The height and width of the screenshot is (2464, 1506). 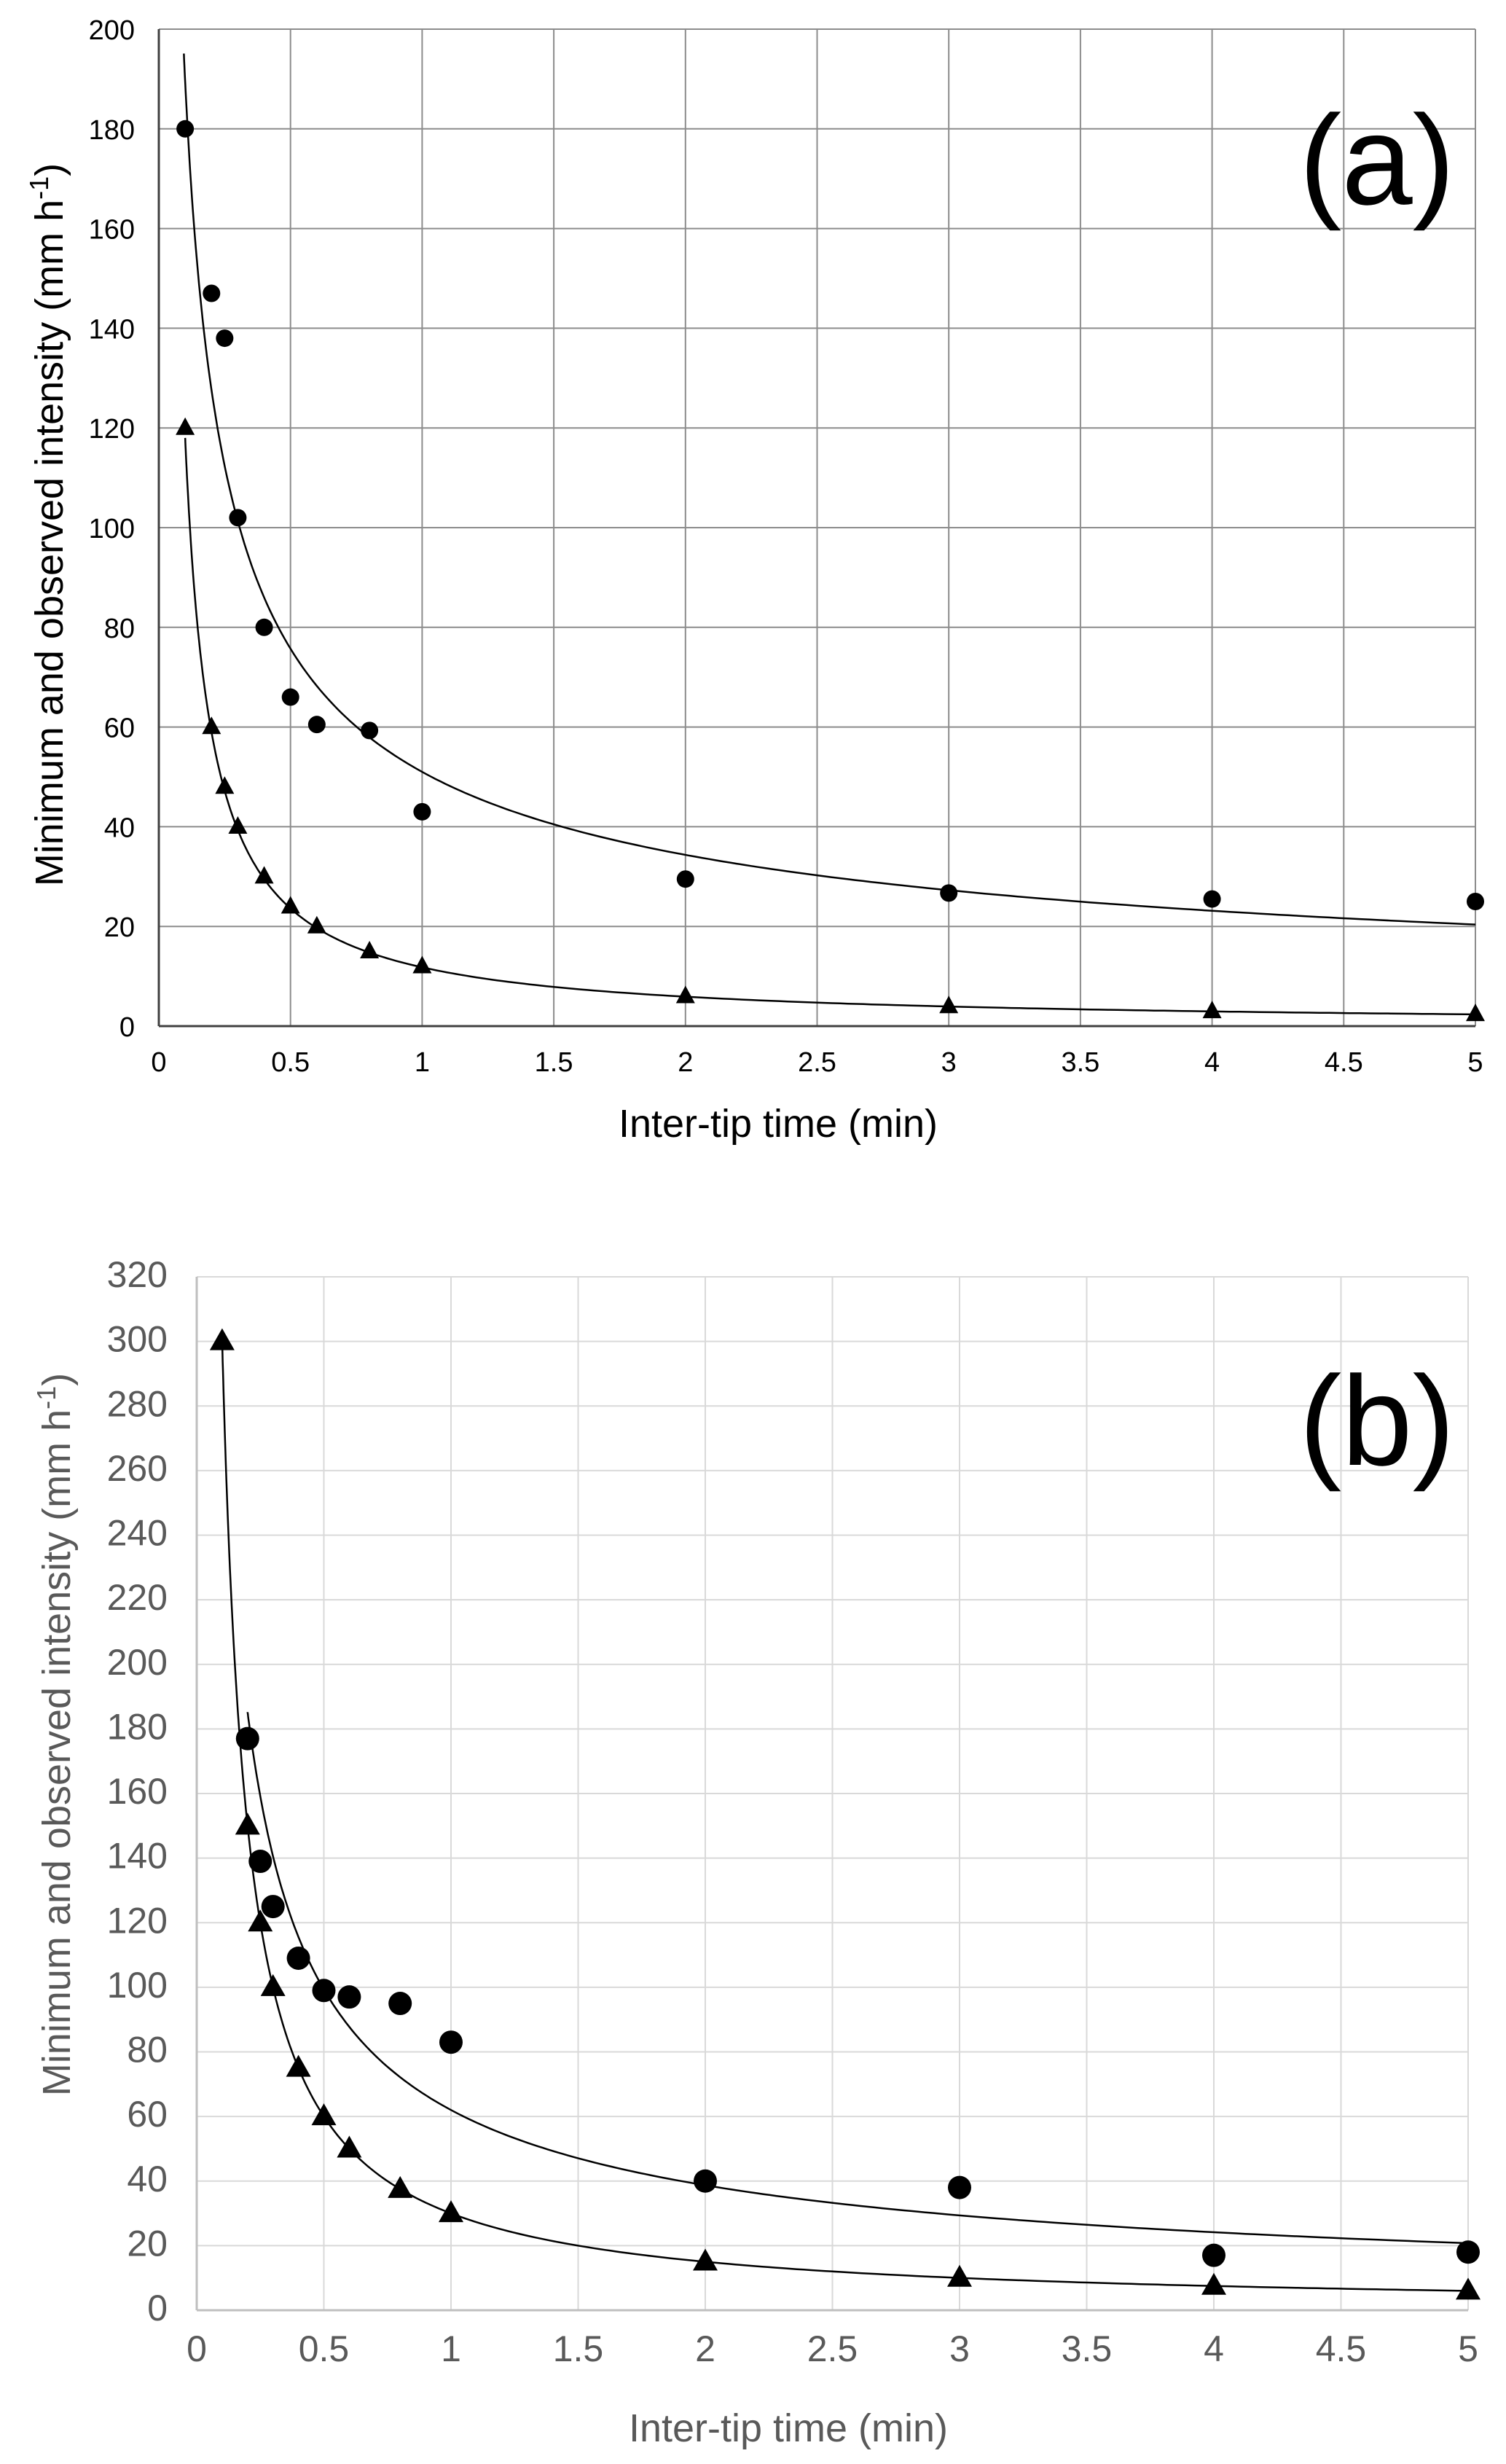 What do you see at coordinates (554, 1062) in the screenshot?
I see `x-tick-label: 1.5` at bounding box center [554, 1062].